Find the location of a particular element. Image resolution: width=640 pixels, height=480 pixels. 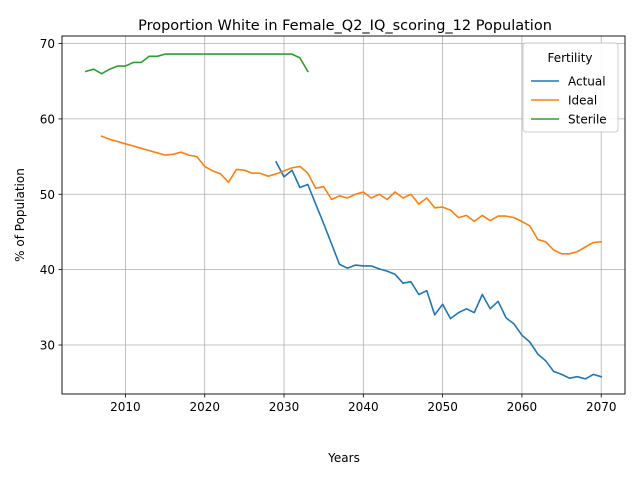

legend-title: Fertility is located at coordinates (569, 58).